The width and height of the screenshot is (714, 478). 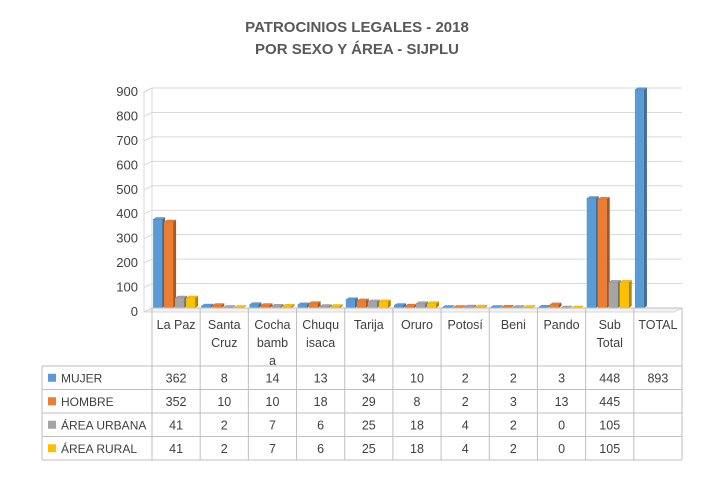 What do you see at coordinates (176, 378) in the screenshot?
I see `data-label: 362` at bounding box center [176, 378].